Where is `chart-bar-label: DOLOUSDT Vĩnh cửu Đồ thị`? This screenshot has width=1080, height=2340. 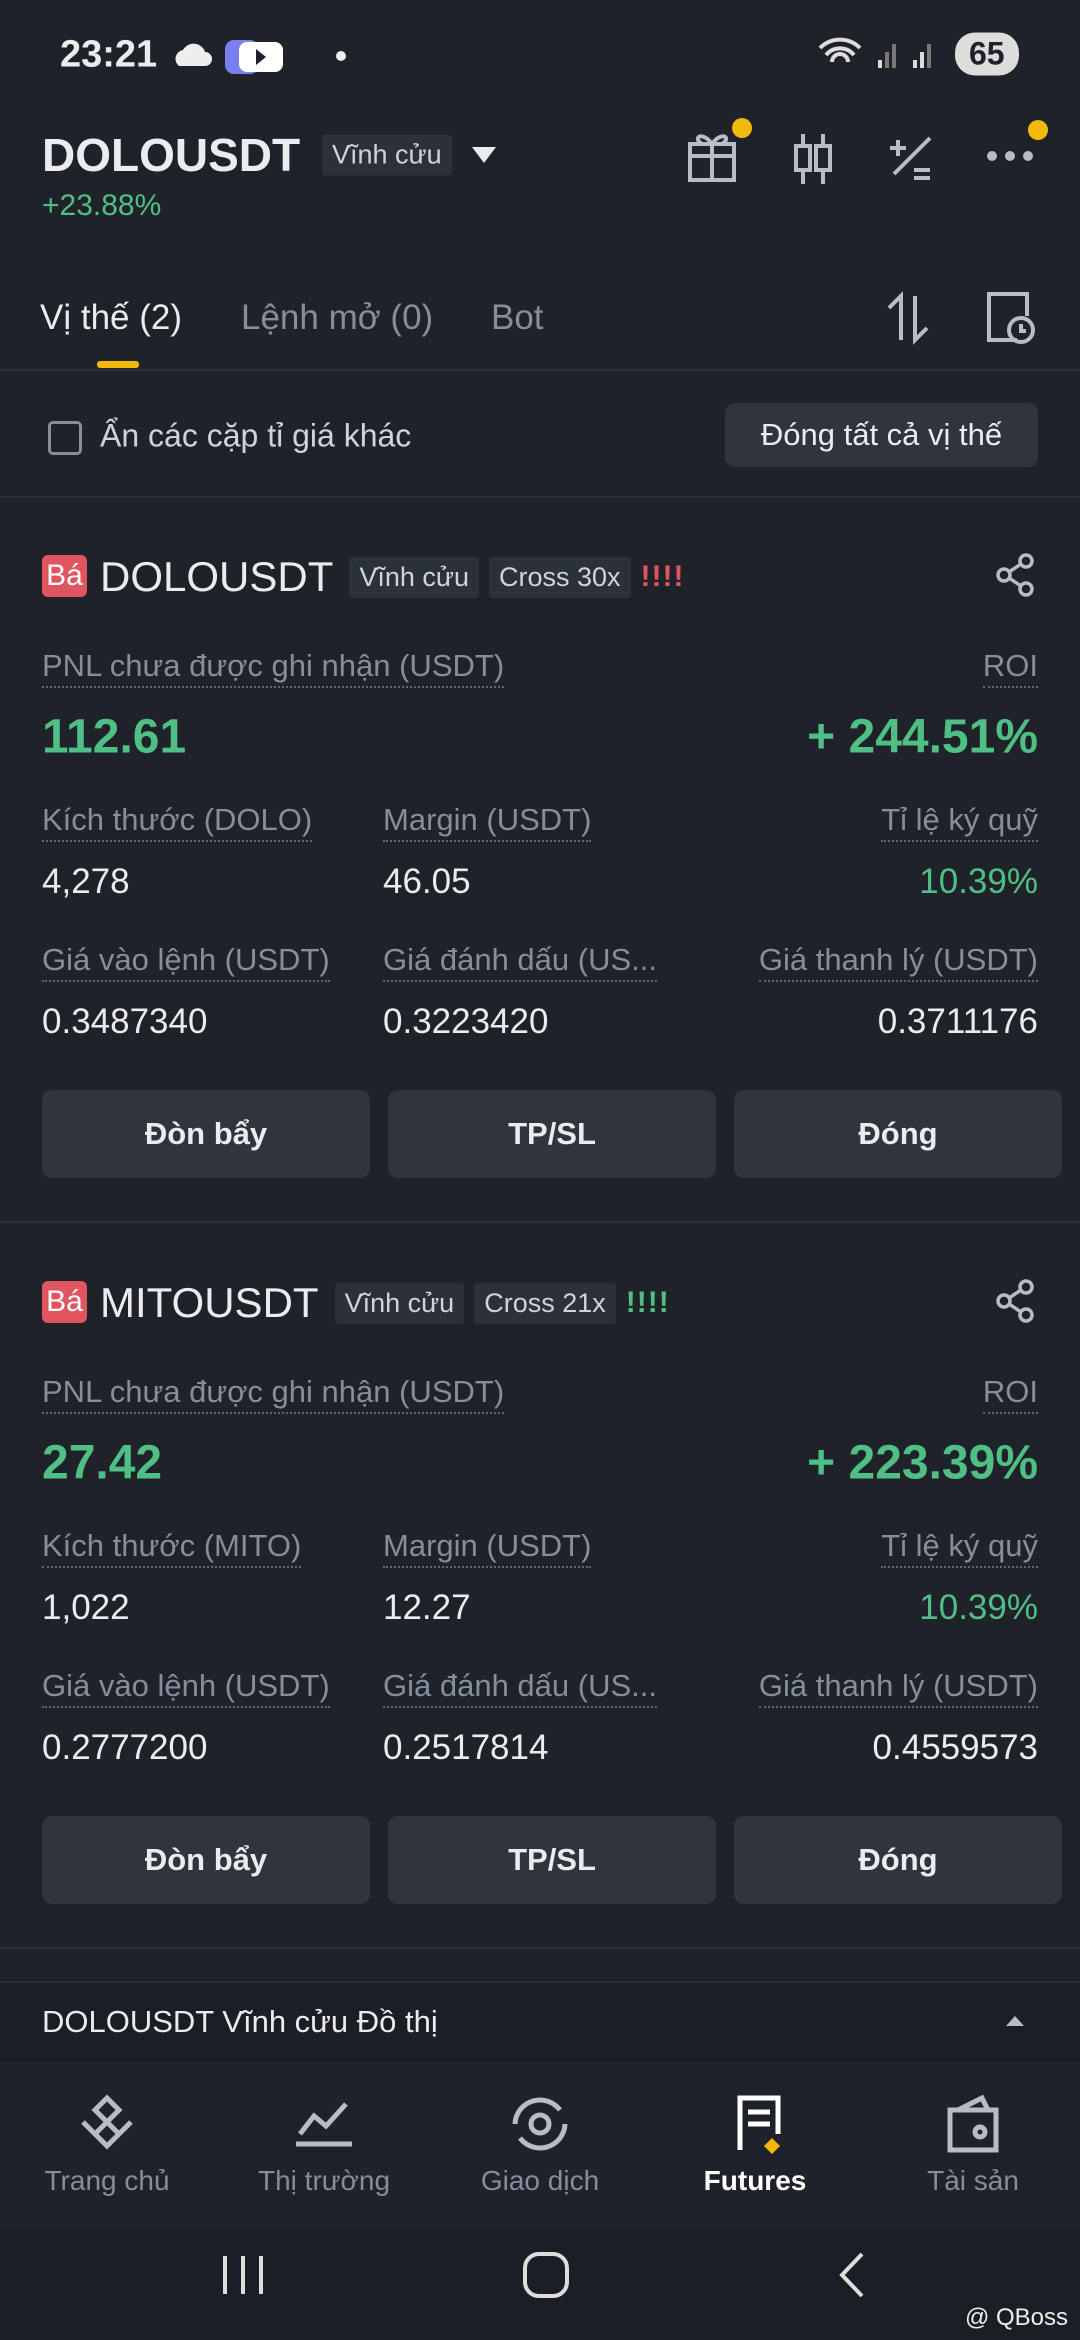 chart-bar-label: DOLOUSDT Vĩnh cửu Đồ thị is located at coordinates (240, 2021).